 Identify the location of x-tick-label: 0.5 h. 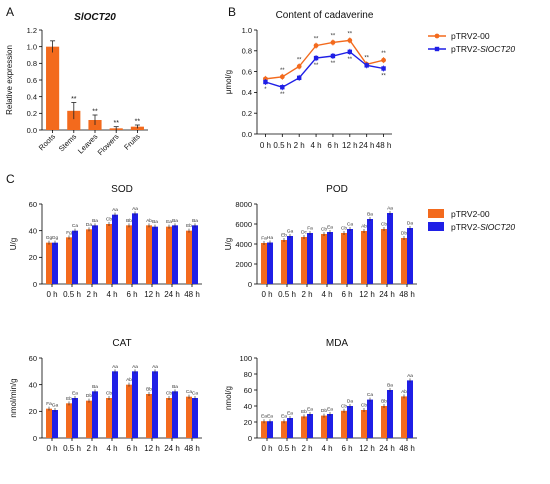
(282, 145).